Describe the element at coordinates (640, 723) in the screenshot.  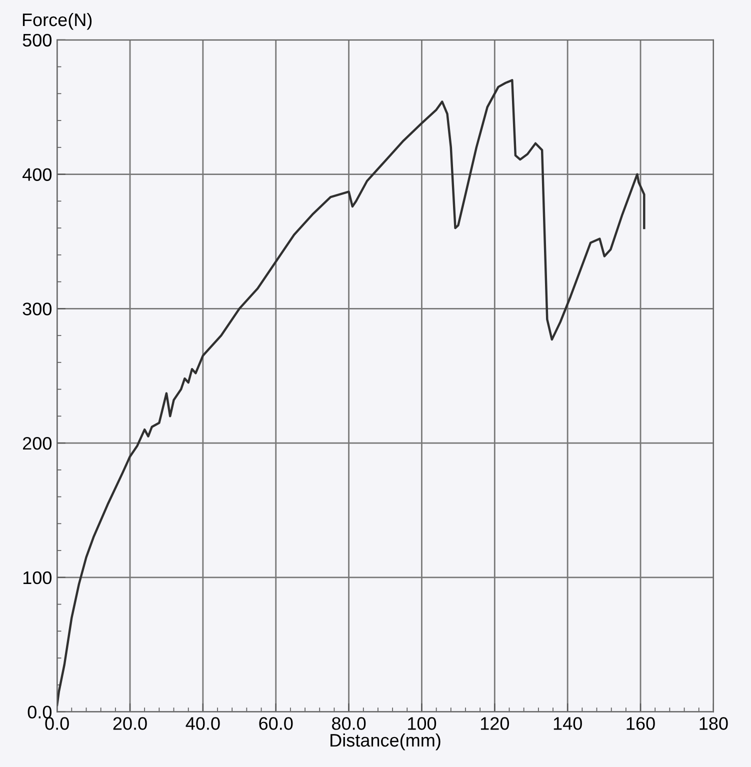
I see `x-tick-label: 160` at that location.